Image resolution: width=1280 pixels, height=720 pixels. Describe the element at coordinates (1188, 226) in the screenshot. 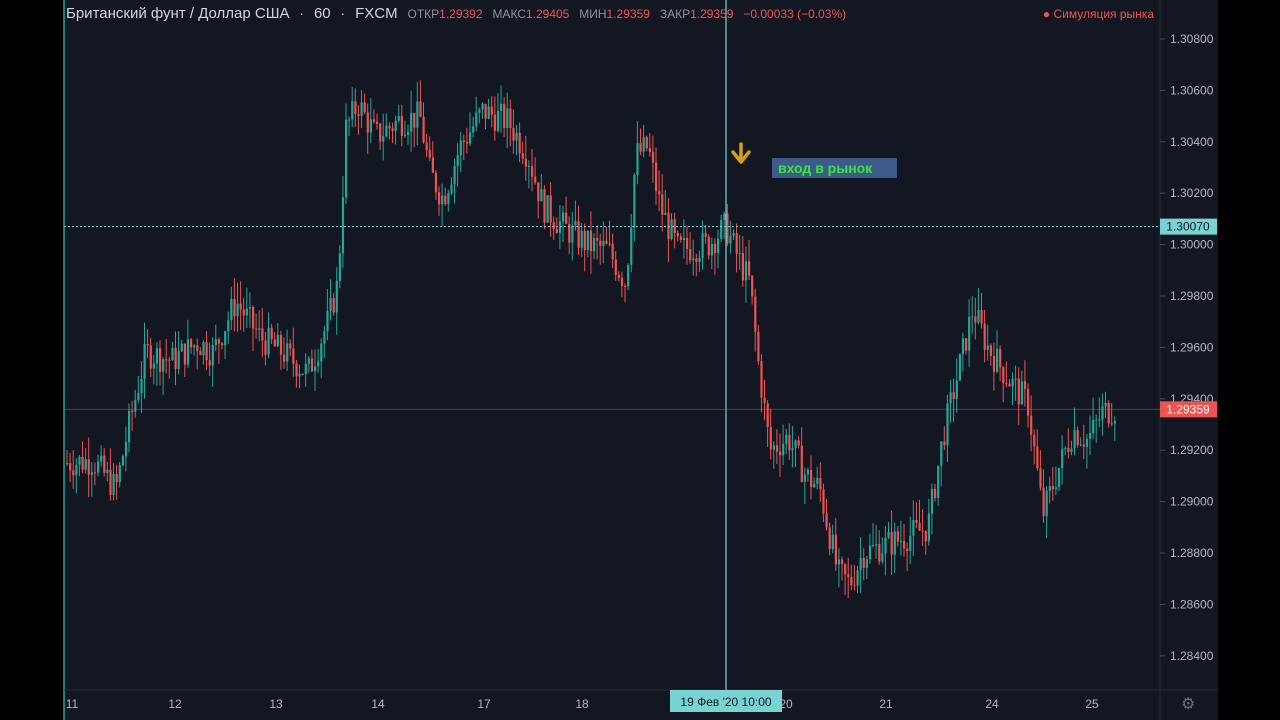

I see `crosshair-price-tag` at that location.